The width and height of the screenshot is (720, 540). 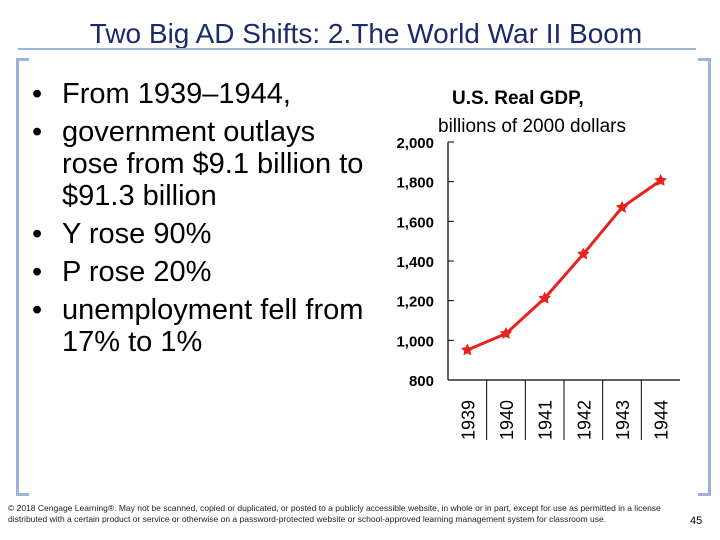 I want to click on bullet-item: P rose 20%, so click(x=200, y=272).